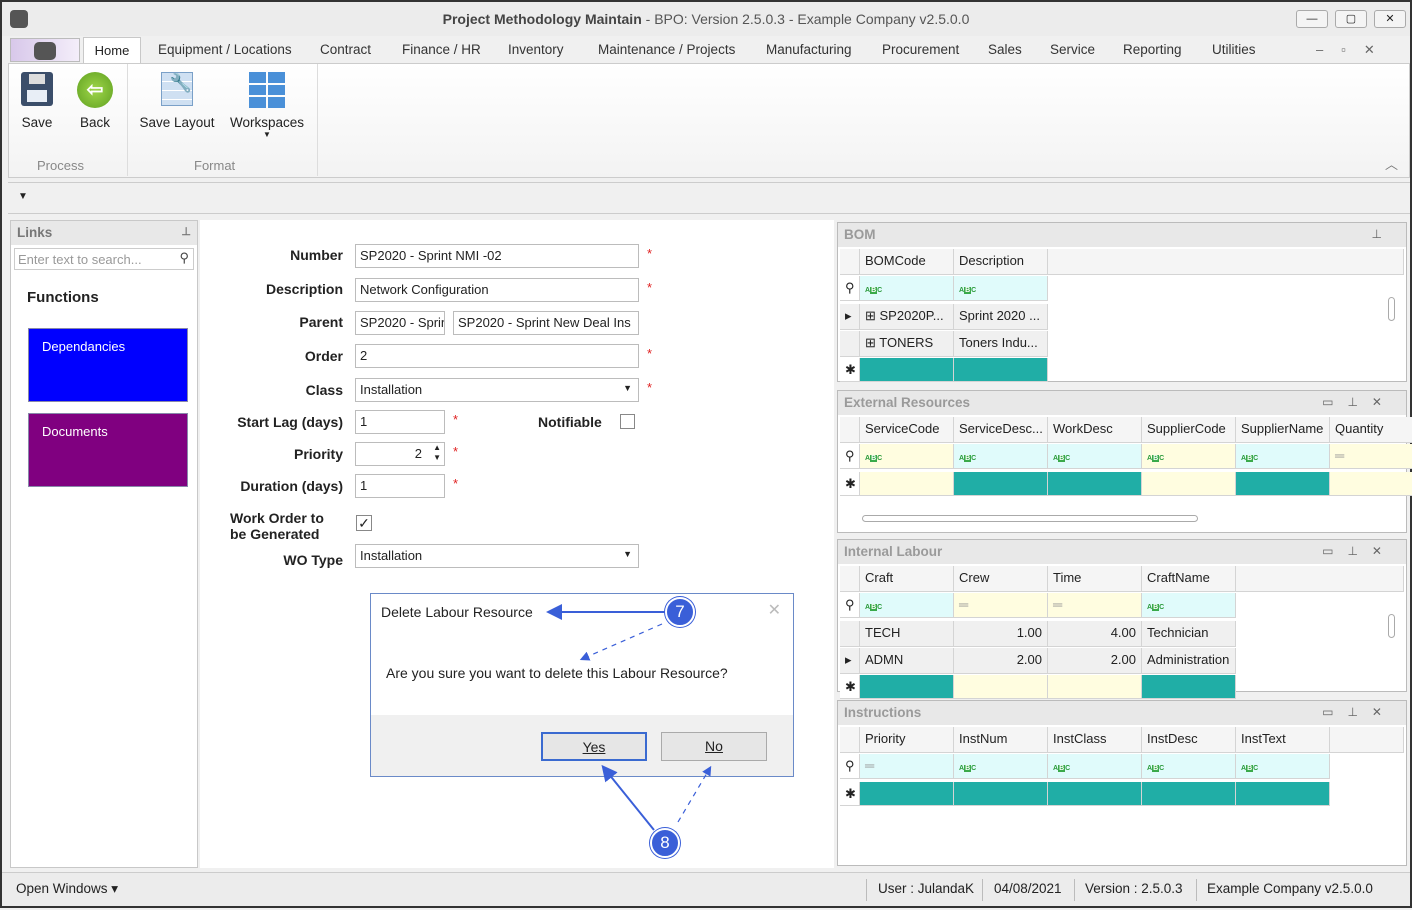 The height and width of the screenshot is (910, 1412). I want to click on collapse-ribbon-icon: ︿, so click(1392, 164).